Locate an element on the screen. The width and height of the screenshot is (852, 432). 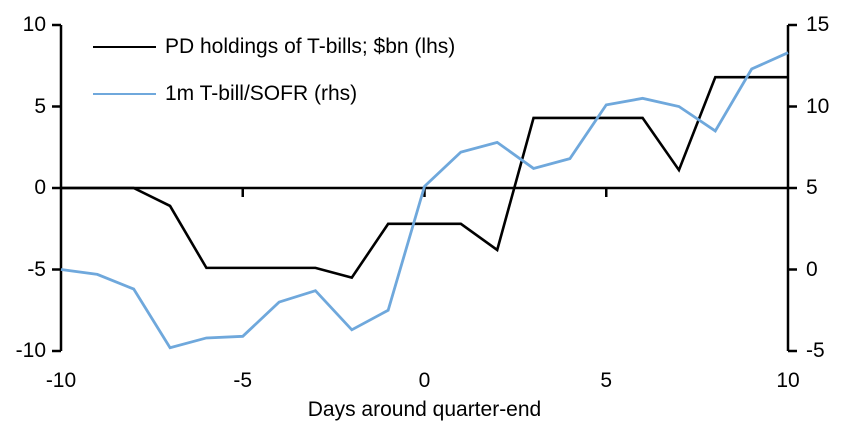
y-axis-left-tick-label: 5 is located at coordinates (40, 106).